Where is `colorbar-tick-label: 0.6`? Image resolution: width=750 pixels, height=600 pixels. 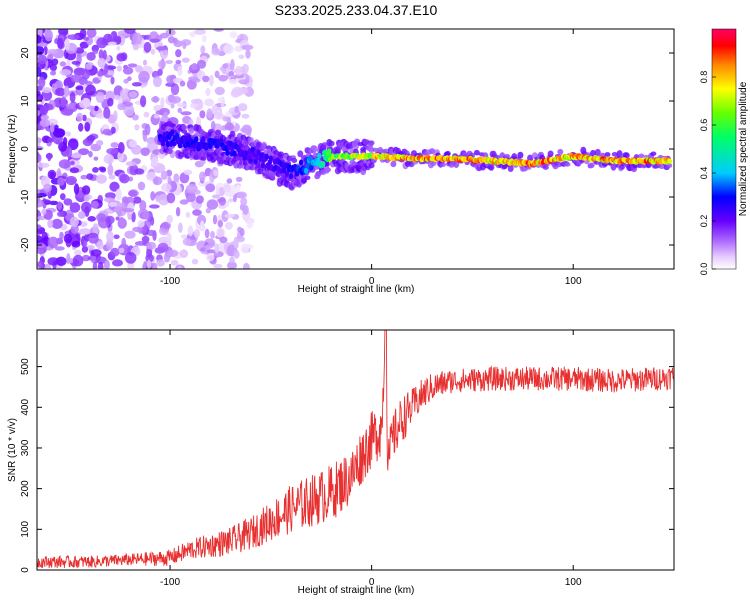
colorbar-tick-label: 0.6 is located at coordinates (704, 125).